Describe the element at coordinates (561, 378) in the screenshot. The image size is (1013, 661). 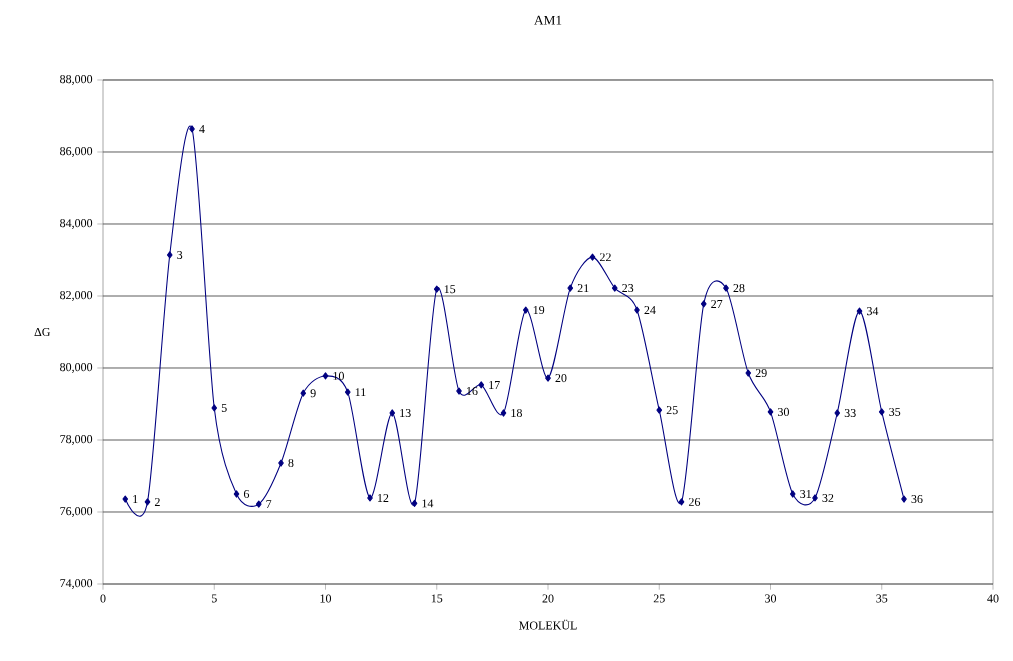
I see `annotation: 20` at that location.